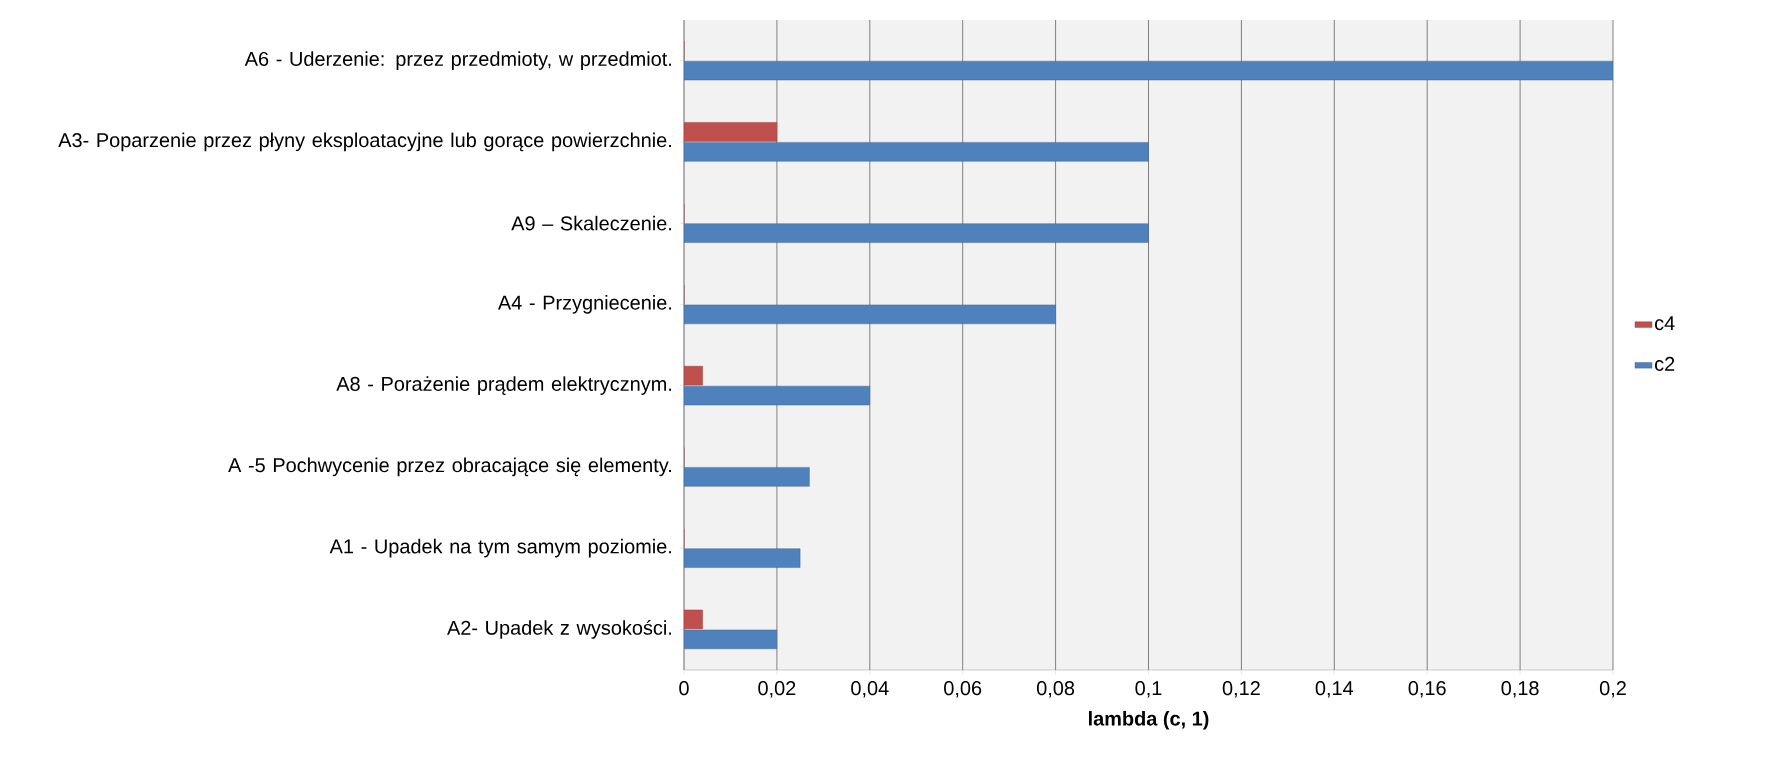  Describe the element at coordinates (504, 385) in the screenshot. I see `y-tick-label: A8 - Porażenie prądem elektrycznym.` at that location.